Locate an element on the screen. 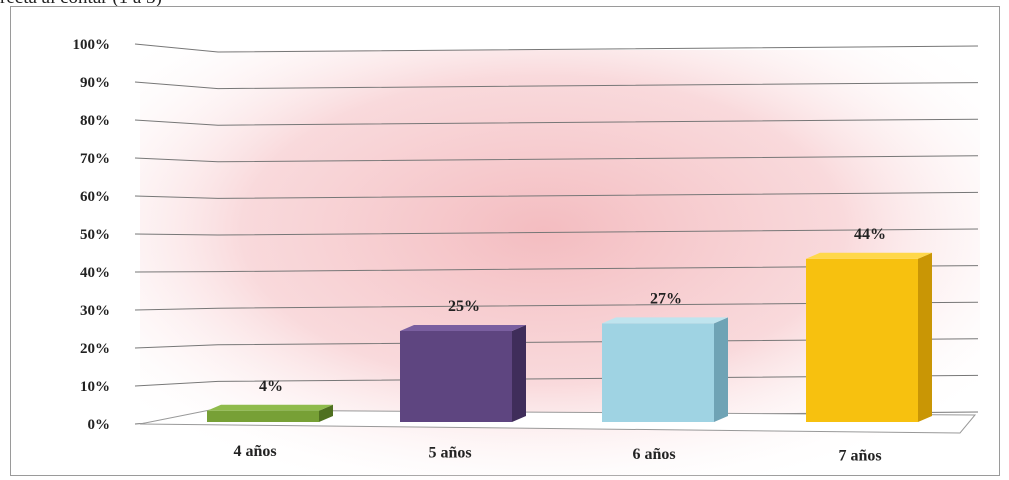 This screenshot has height=480, width=1009. y-tick-label: 90% is located at coordinates (95, 83).